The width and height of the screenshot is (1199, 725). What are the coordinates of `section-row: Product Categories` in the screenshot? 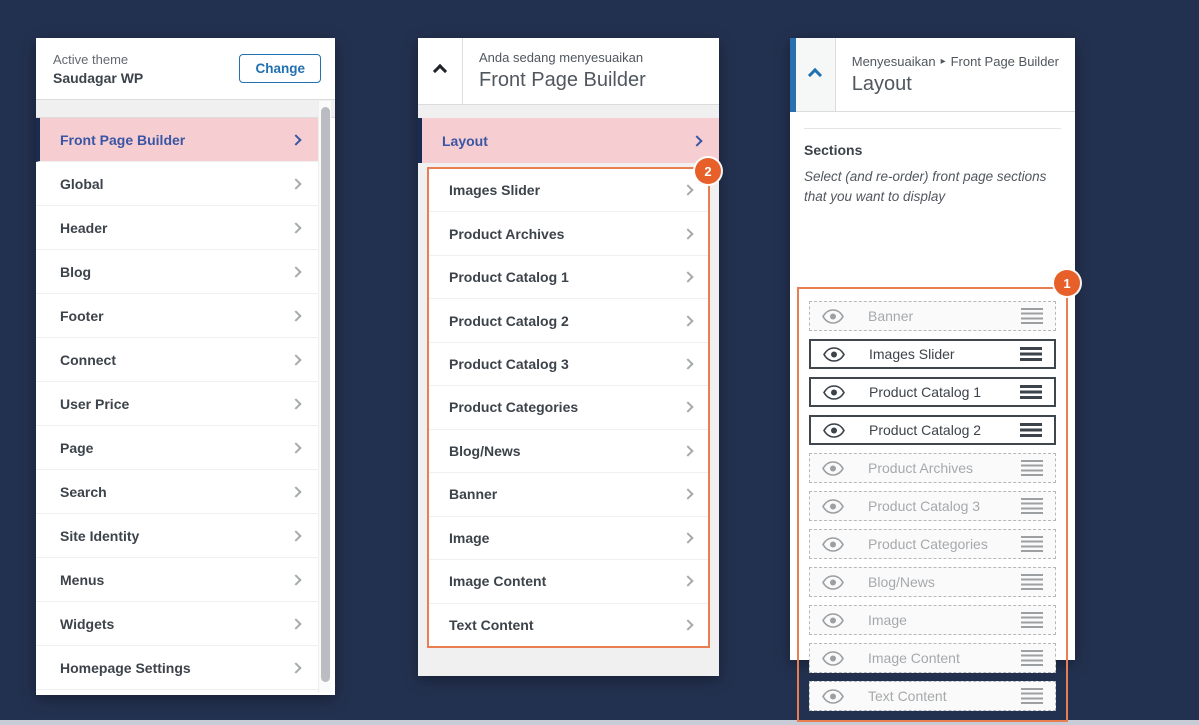 It's located at (932, 544).